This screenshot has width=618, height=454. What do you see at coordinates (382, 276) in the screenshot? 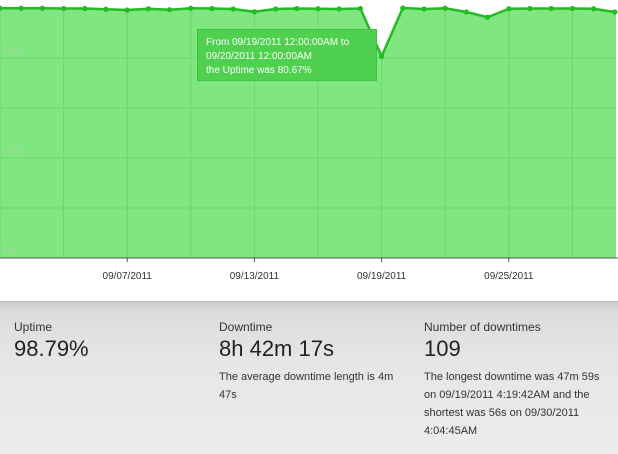
I see `x-tick-label: 09/19/2011` at bounding box center [382, 276].